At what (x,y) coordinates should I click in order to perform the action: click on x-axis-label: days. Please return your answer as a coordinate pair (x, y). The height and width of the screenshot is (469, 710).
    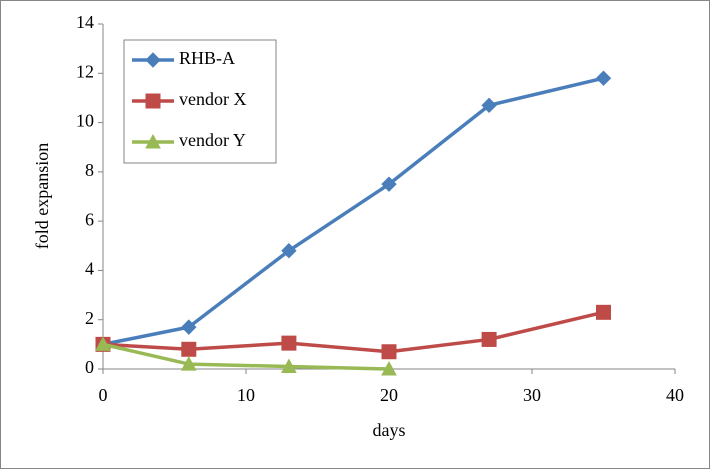
    Looking at the image, I should click on (389, 430).